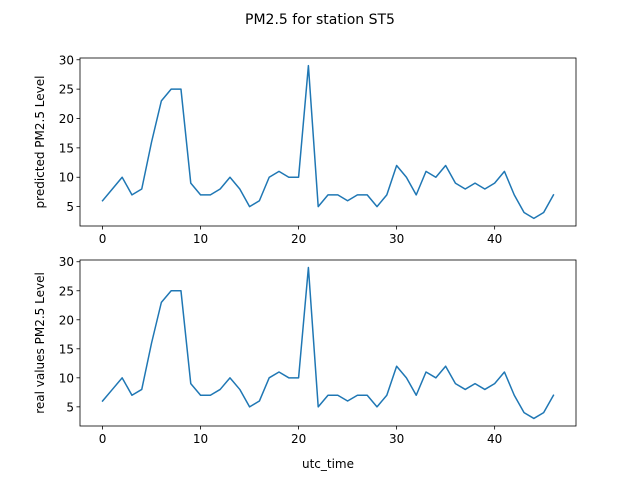  Describe the element at coordinates (396, 439) in the screenshot. I see `bottom-x-tick-label: 30` at that location.